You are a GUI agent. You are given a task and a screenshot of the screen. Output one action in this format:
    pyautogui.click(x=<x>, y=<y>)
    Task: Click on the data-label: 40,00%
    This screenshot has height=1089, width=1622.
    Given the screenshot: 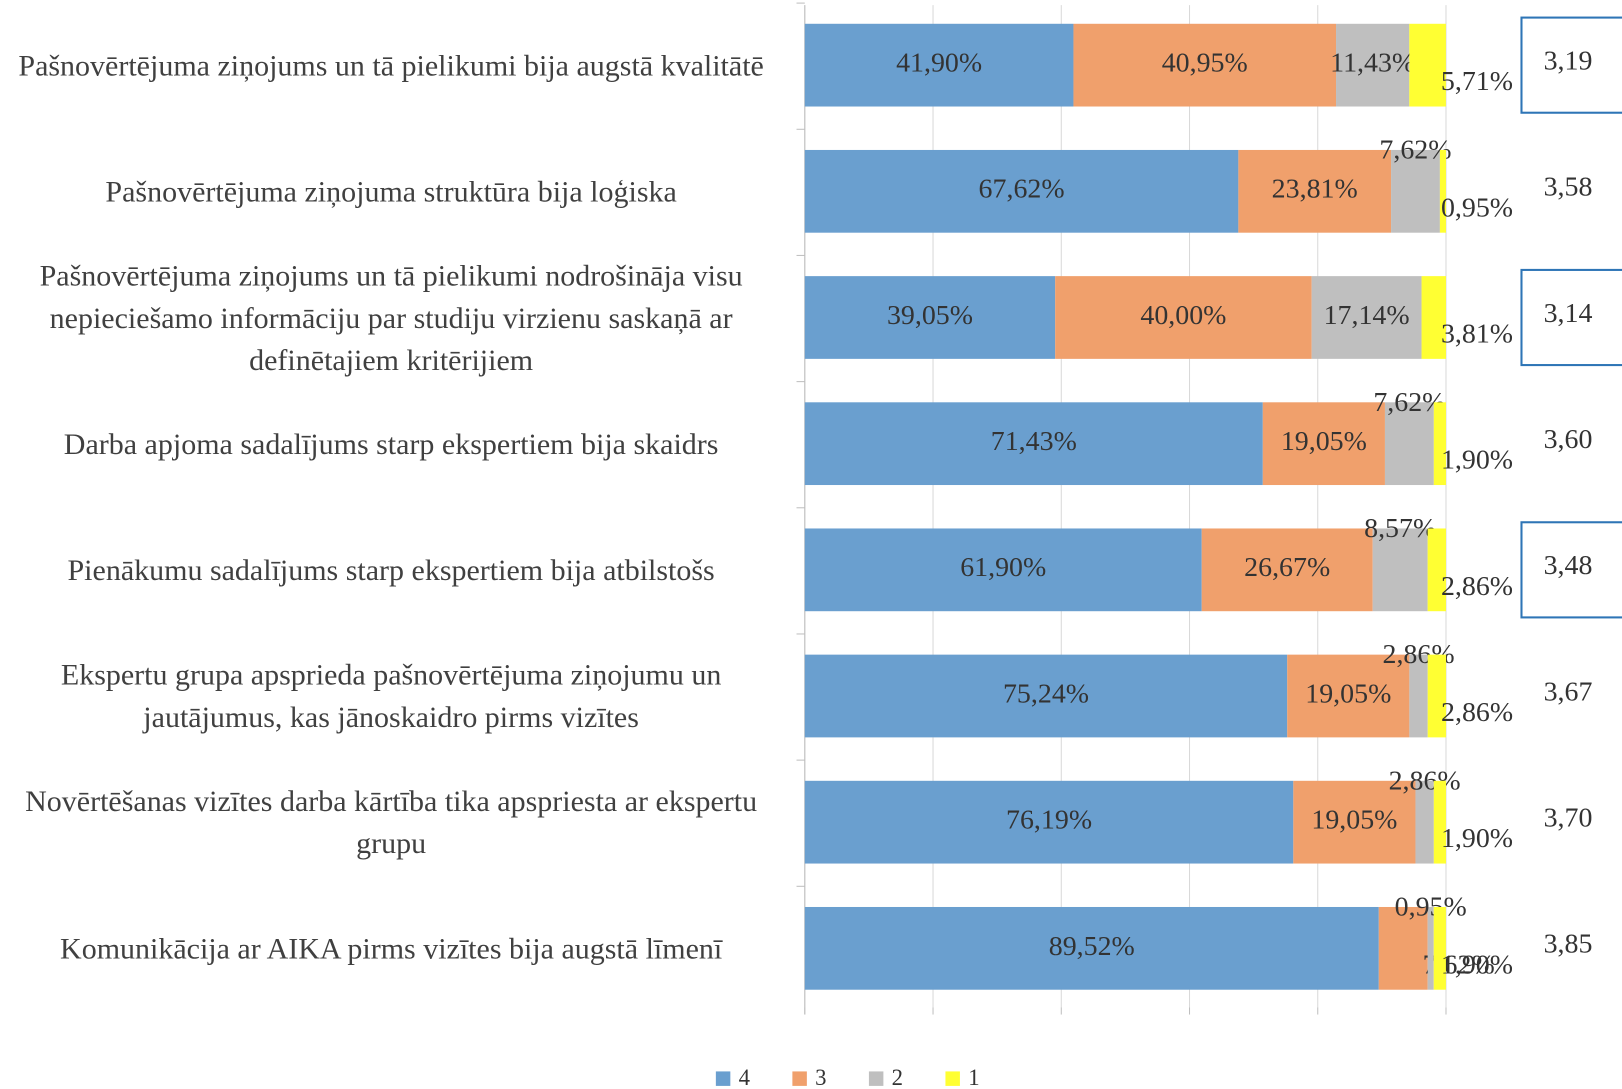 What is the action you would take?
    pyautogui.click(x=1183, y=315)
    